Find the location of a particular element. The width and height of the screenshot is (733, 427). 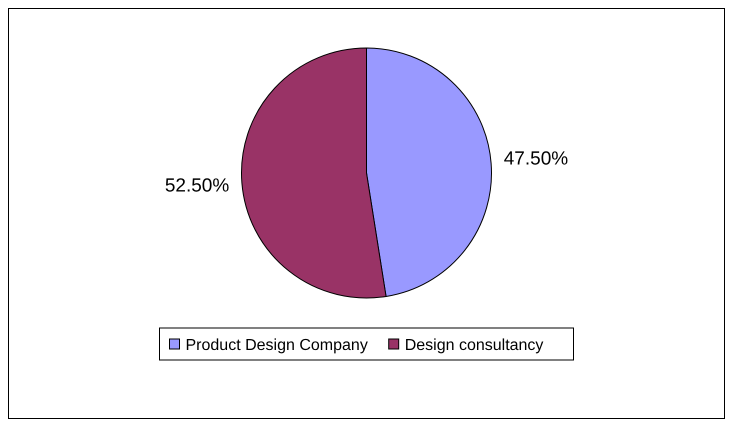

data-label: 52.50% is located at coordinates (197, 185).